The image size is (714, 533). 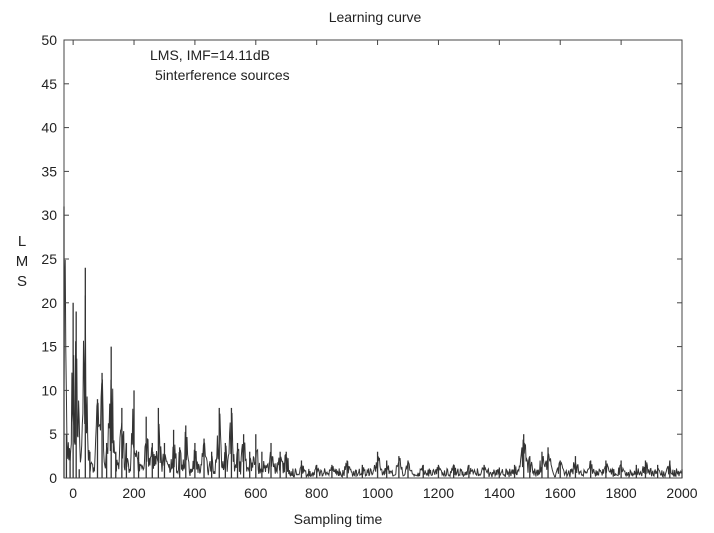 I want to click on y-tick-label: 50, so click(x=49, y=40).